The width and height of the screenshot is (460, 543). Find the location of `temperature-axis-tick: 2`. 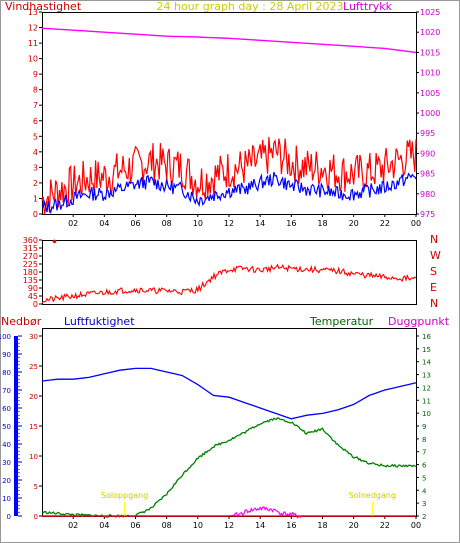

temperature-axis-tick: 2 is located at coordinates (424, 517).